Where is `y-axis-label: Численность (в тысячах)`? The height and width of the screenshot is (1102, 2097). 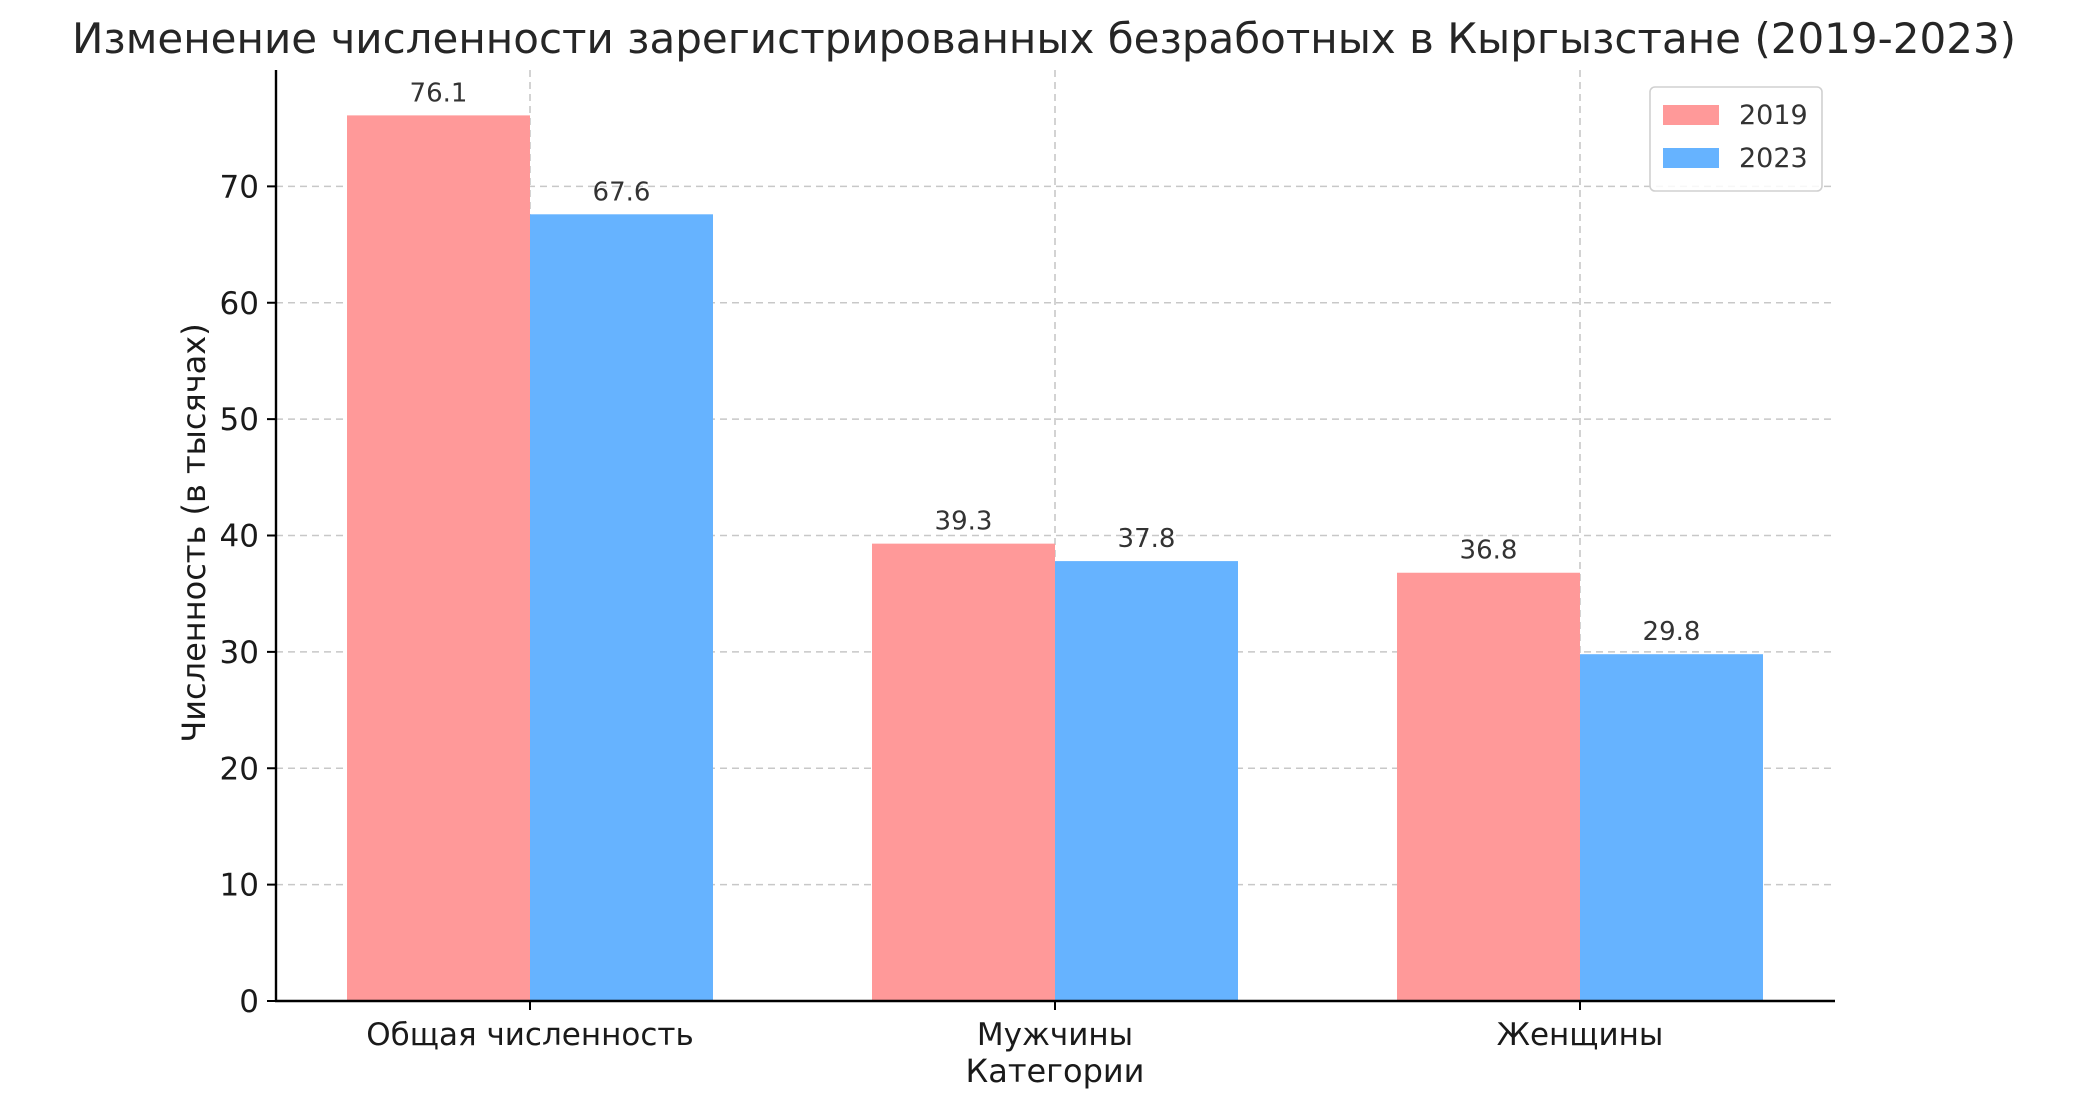
y-axis-label: Численность (в тысячах) is located at coordinates (194, 532).